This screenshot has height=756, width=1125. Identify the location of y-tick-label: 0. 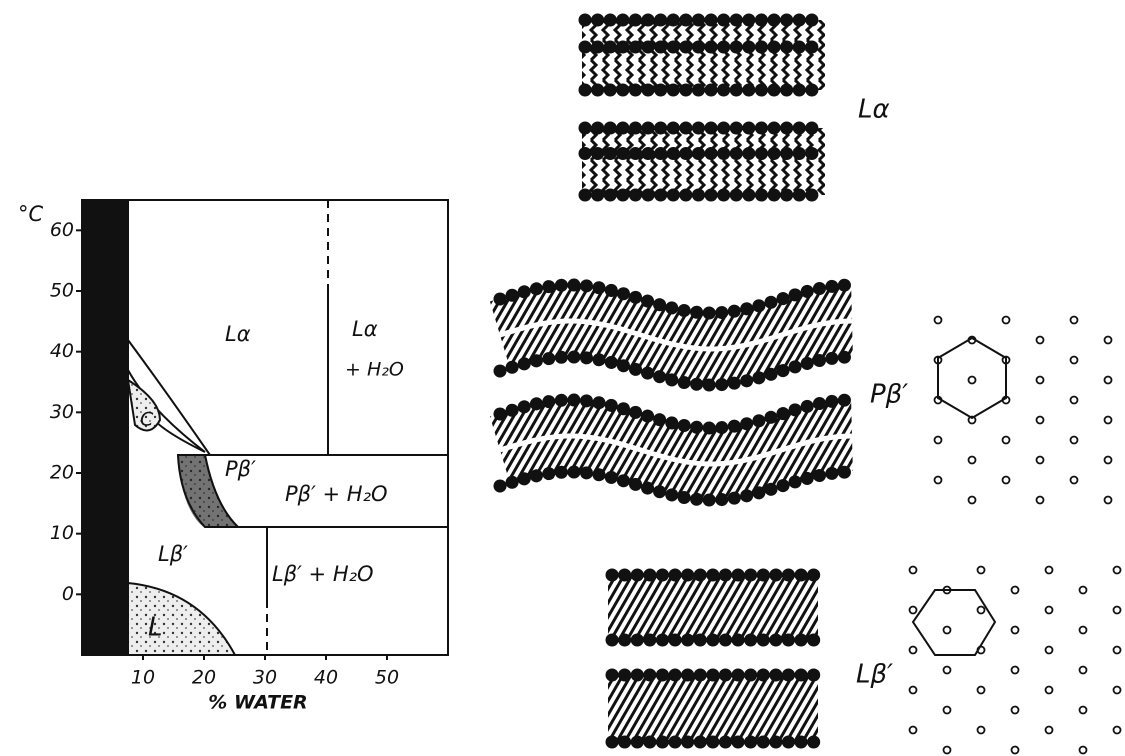
(68, 594).